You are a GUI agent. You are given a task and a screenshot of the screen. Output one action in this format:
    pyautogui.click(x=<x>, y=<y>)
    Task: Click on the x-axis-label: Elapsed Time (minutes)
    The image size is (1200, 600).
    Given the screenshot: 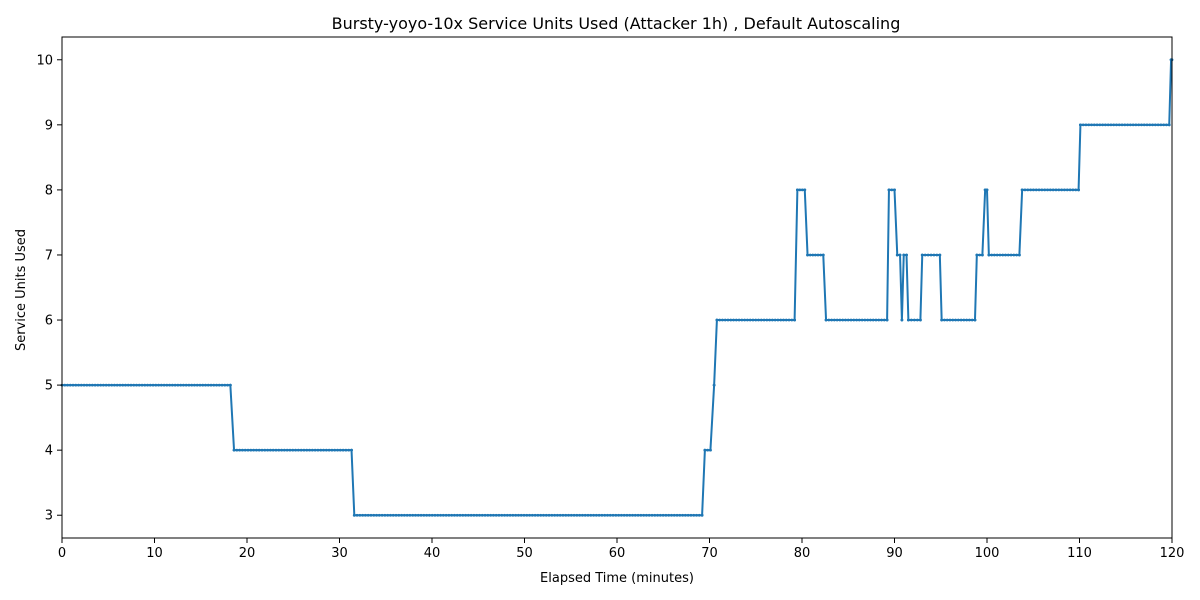 What is the action you would take?
    pyautogui.click(x=617, y=578)
    